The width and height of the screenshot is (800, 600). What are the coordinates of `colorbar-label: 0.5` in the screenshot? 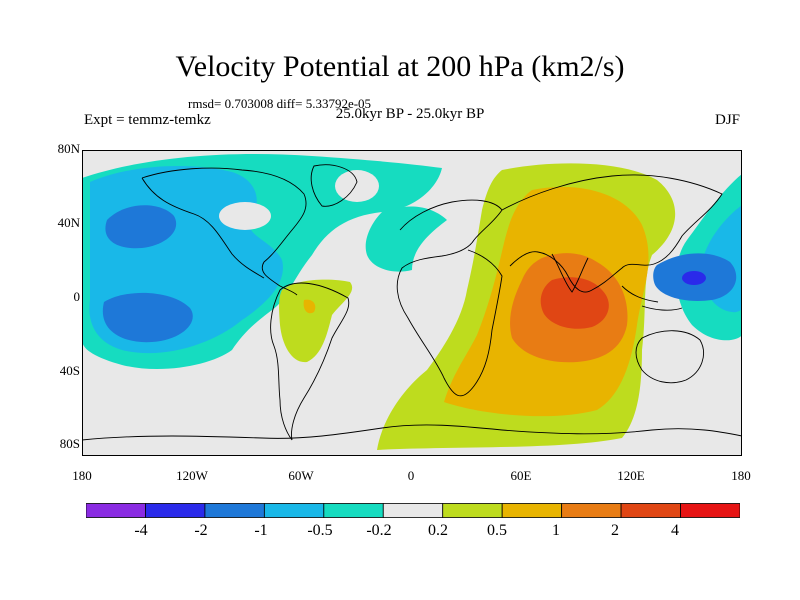 It's located at (497, 530).